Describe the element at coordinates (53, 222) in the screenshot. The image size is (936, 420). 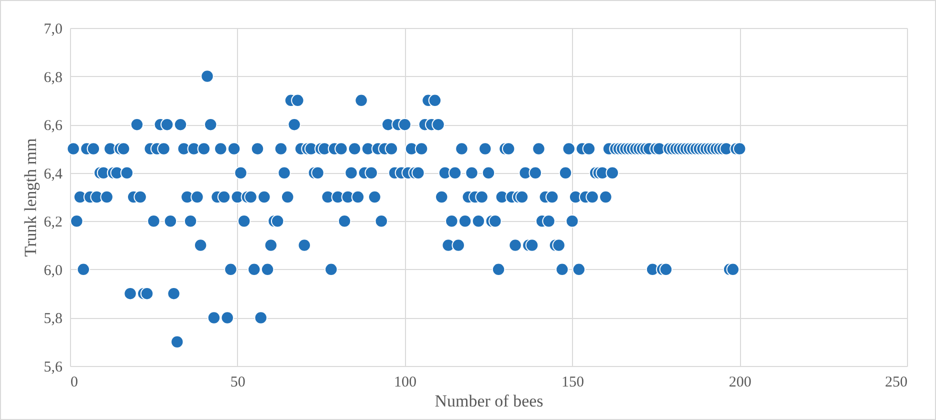
I see `y-tick-label: 6,2` at that location.